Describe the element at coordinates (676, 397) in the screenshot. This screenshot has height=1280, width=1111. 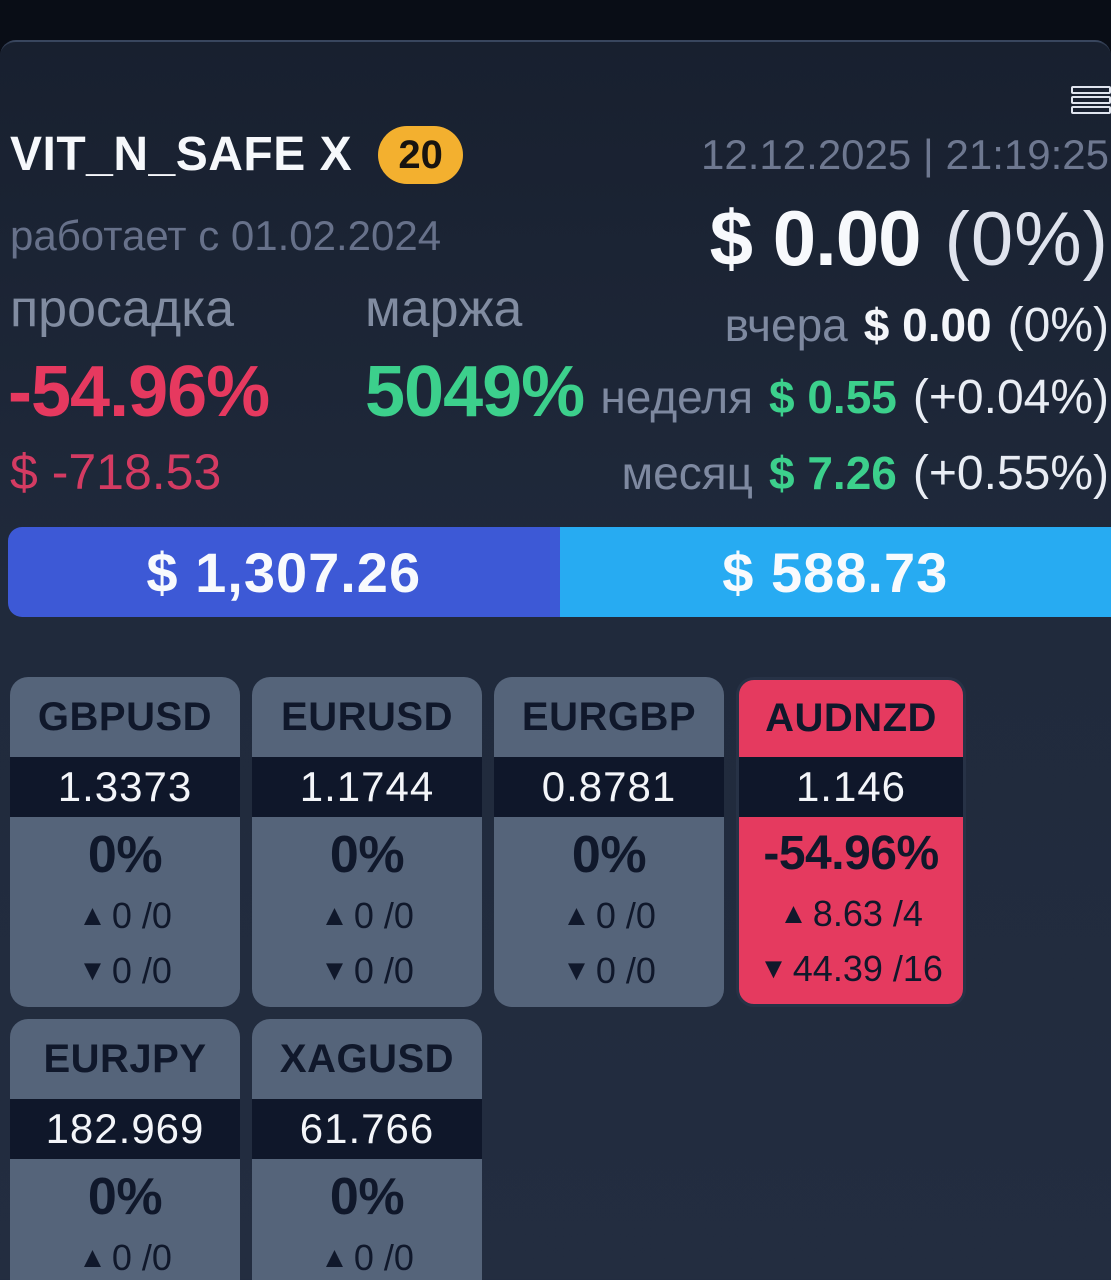
I see `period-label: неделя` at that location.